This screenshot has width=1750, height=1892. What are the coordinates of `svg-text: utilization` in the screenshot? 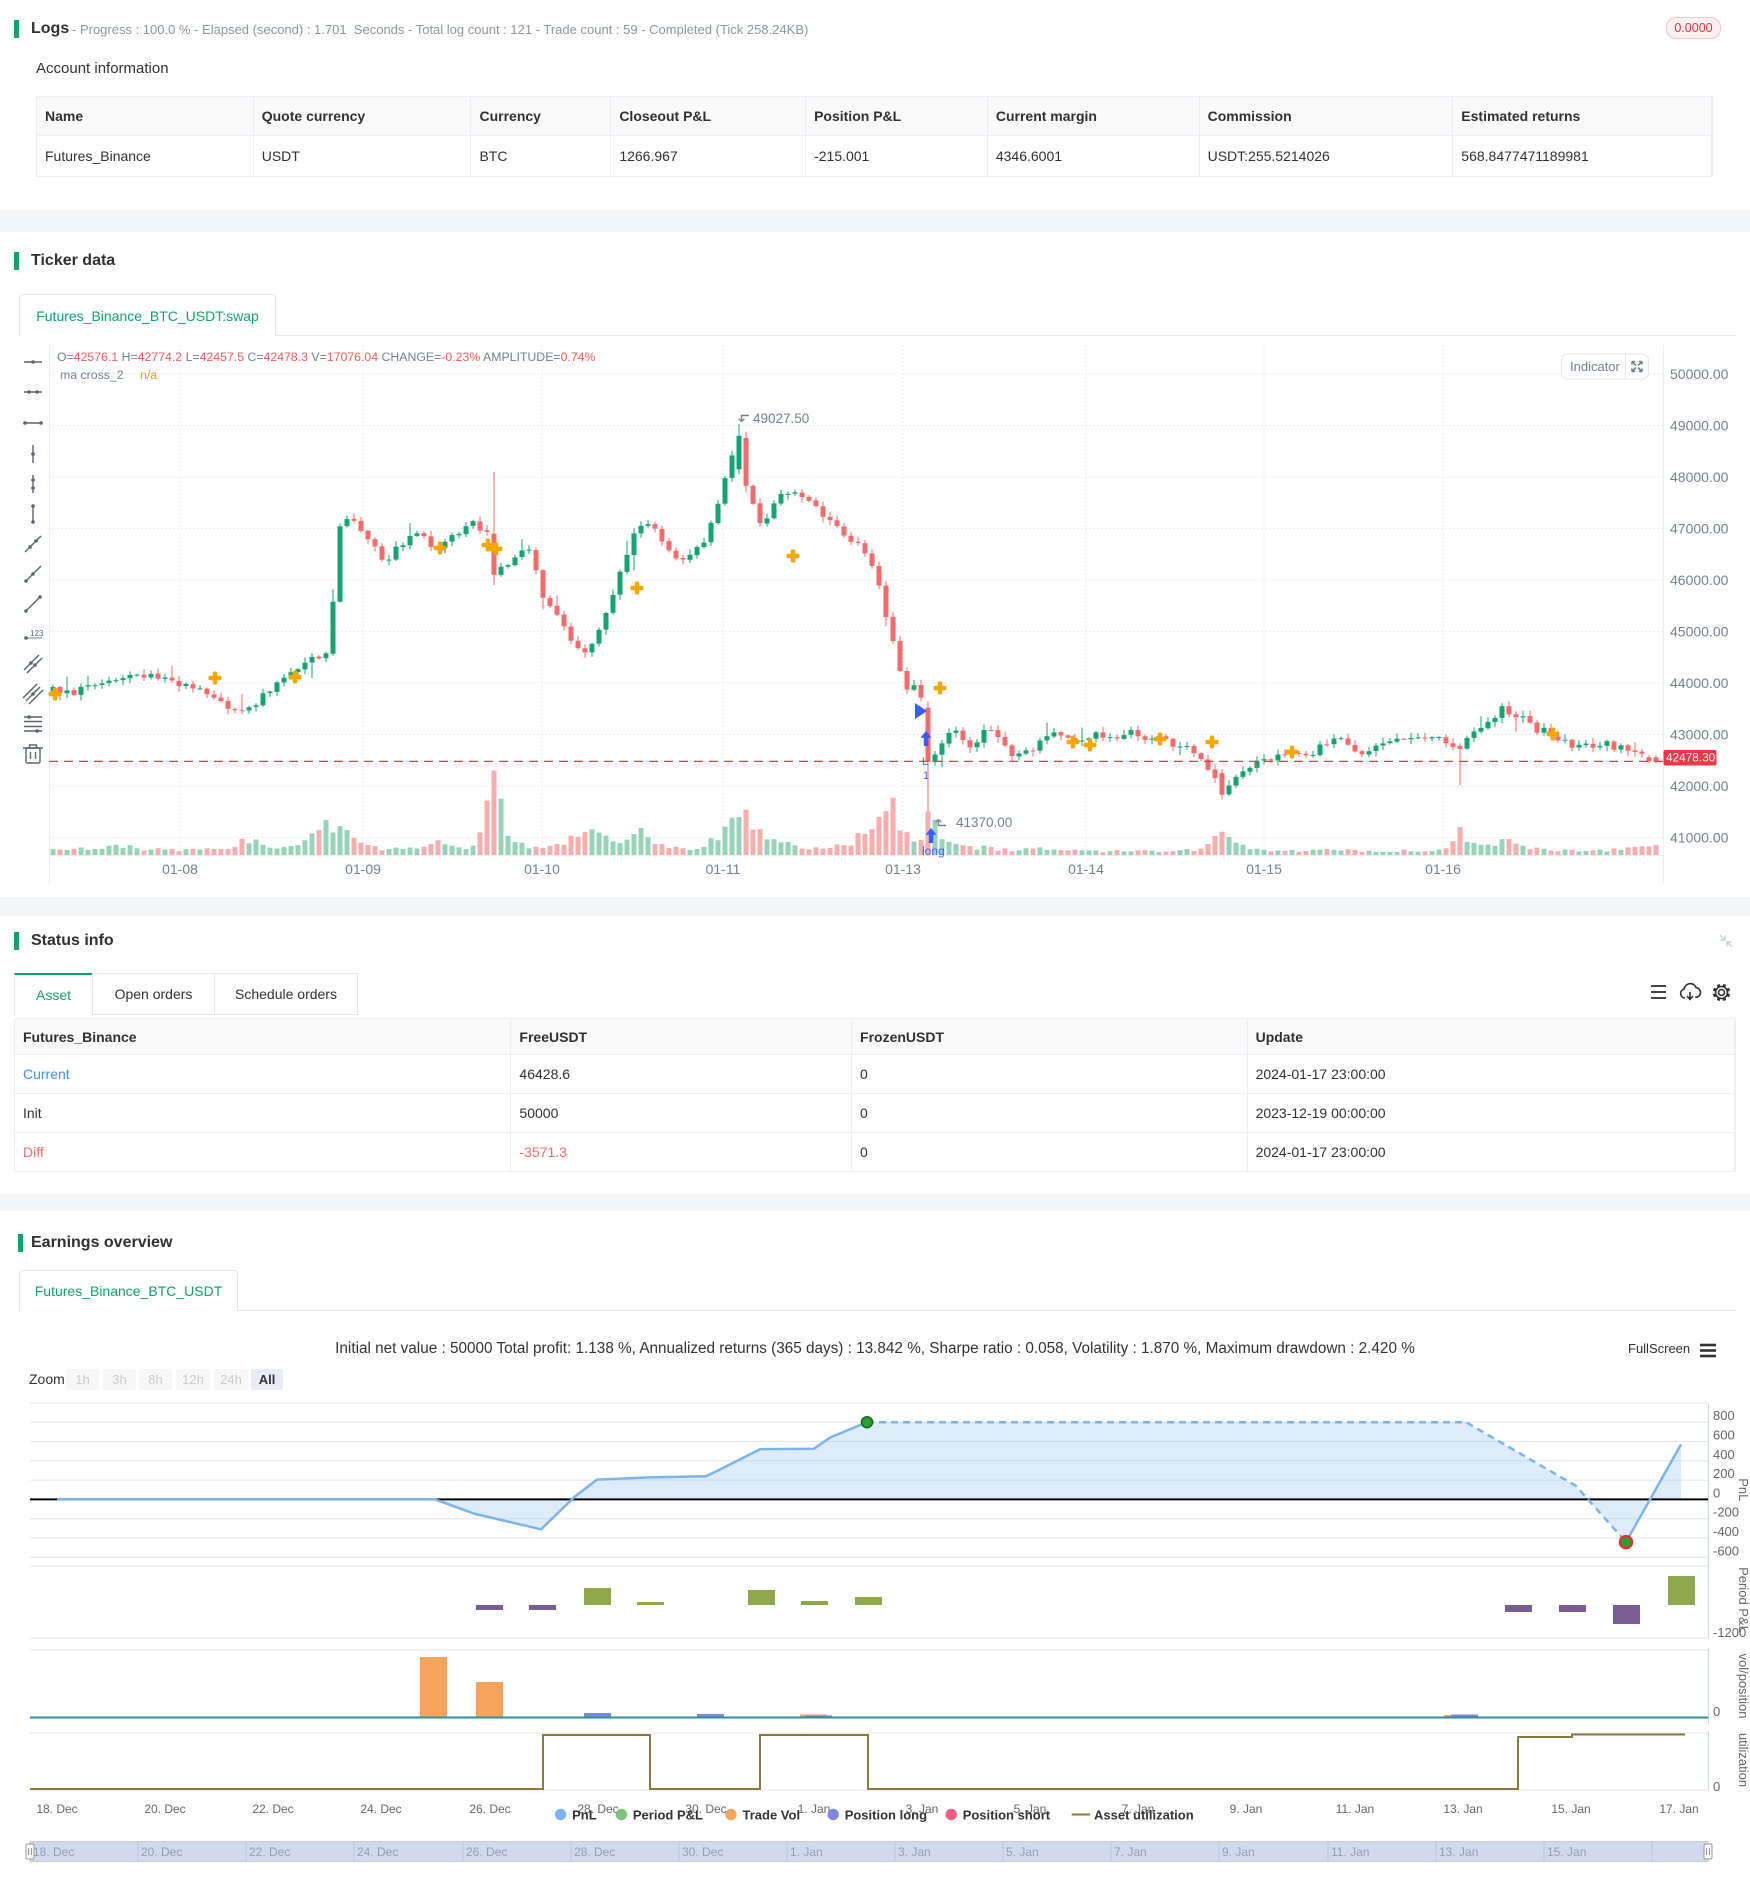 It's located at (1743, 1760).